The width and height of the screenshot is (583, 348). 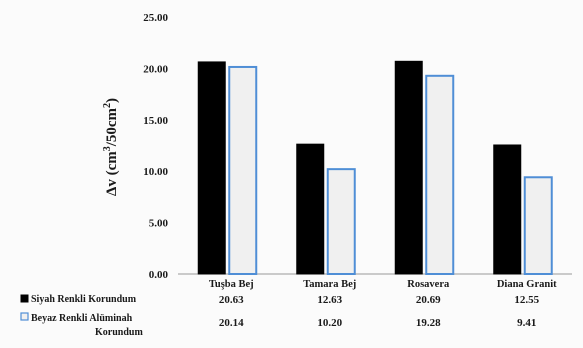 I want to click on legend-swatch-beyaz, so click(x=24, y=316).